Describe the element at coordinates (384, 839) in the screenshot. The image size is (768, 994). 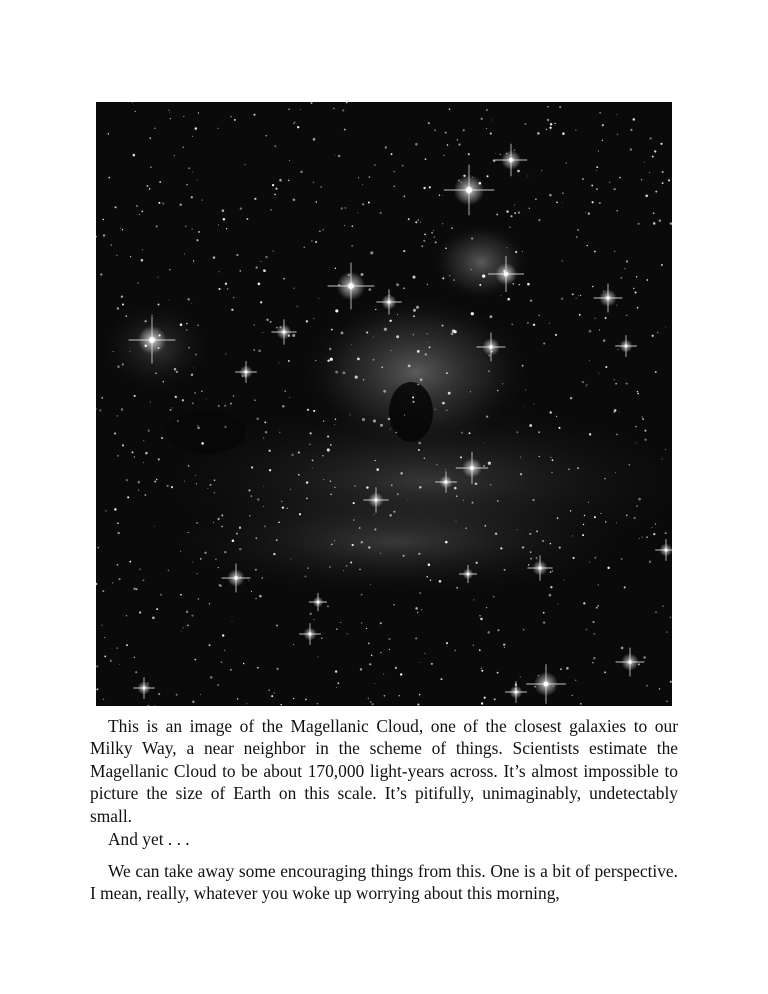
I see `paragraph-and-yet: And yet . . .` at that location.